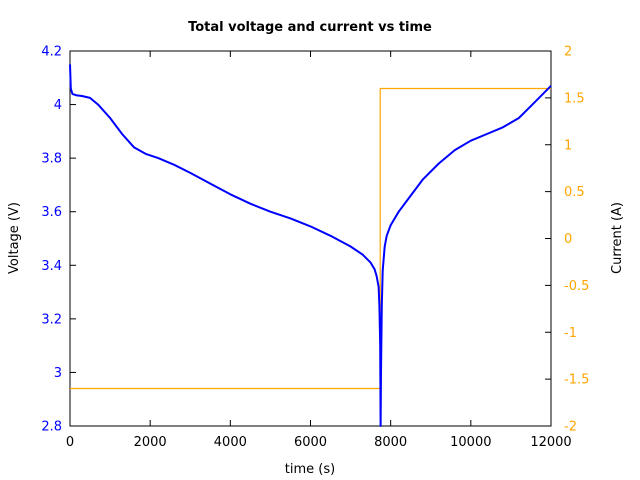 This screenshot has height=480, width=640. What do you see at coordinates (310, 27) in the screenshot?
I see `chart-title: Total voltage and current vs time` at bounding box center [310, 27].